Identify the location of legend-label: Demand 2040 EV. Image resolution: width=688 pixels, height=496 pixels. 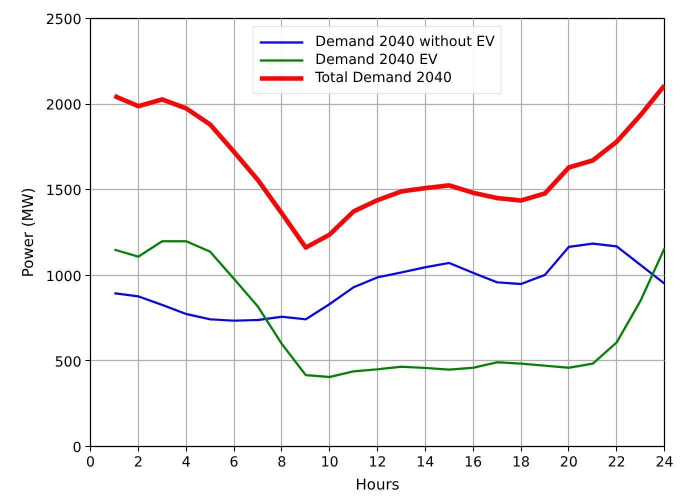
(376, 60).